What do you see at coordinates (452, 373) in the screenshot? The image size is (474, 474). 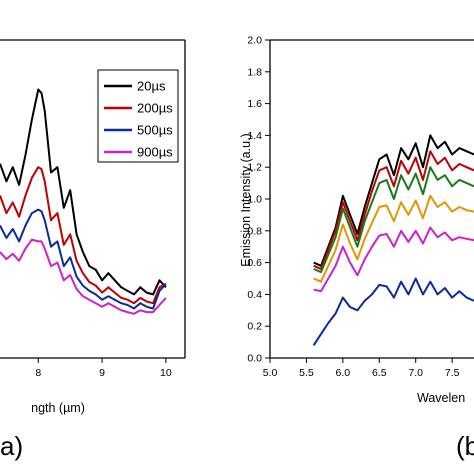 I see `panel-b-x-tick-label: 7.5` at bounding box center [452, 373].